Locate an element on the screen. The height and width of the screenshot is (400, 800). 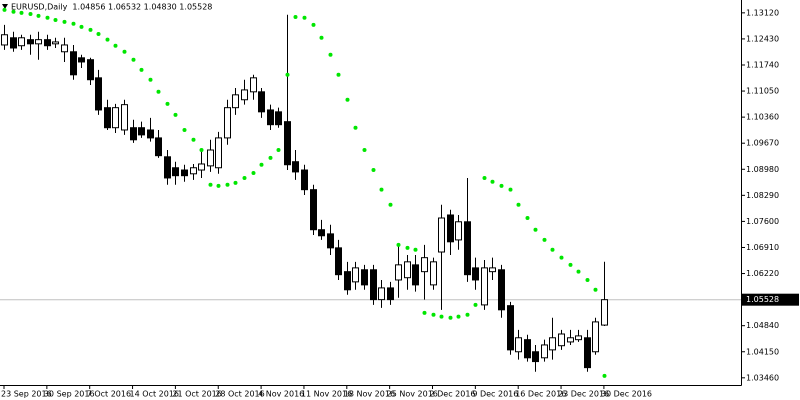
x-tick-label: 9 Dec 2016 is located at coordinates (495, 394).